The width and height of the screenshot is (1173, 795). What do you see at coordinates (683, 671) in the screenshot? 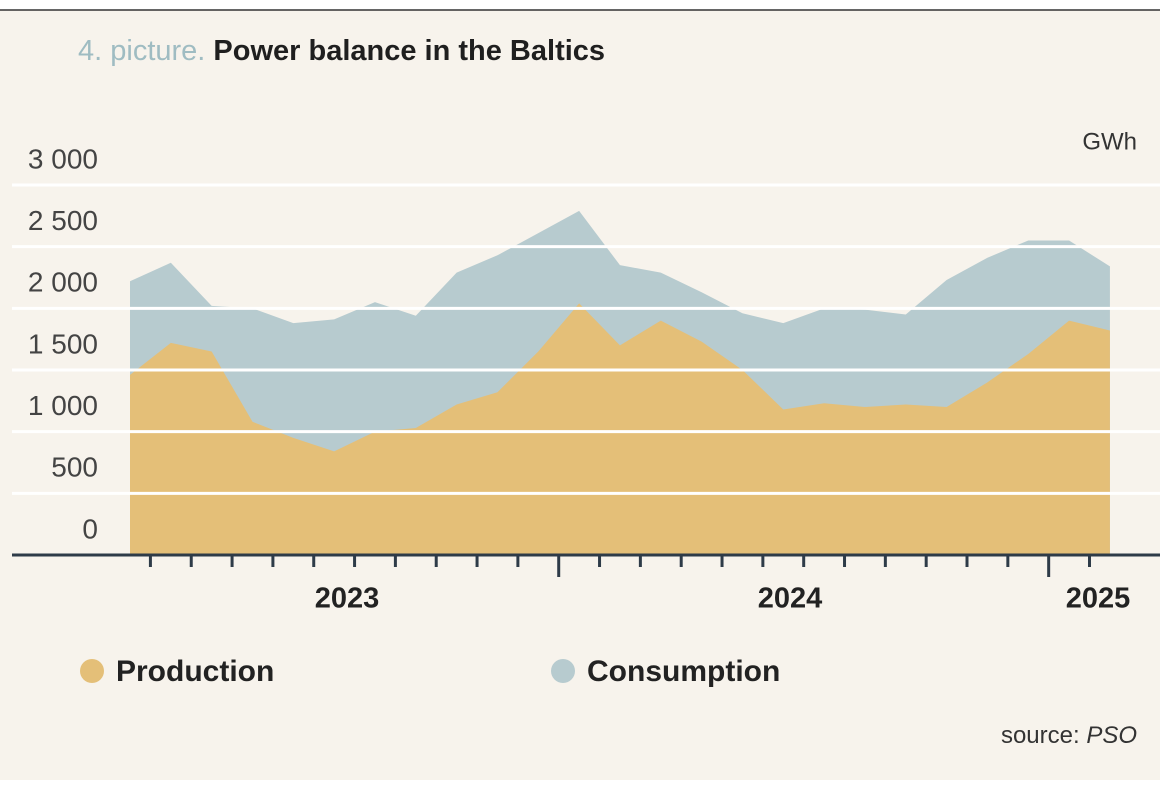
I see `legend-label: Consumption` at bounding box center [683, 671].